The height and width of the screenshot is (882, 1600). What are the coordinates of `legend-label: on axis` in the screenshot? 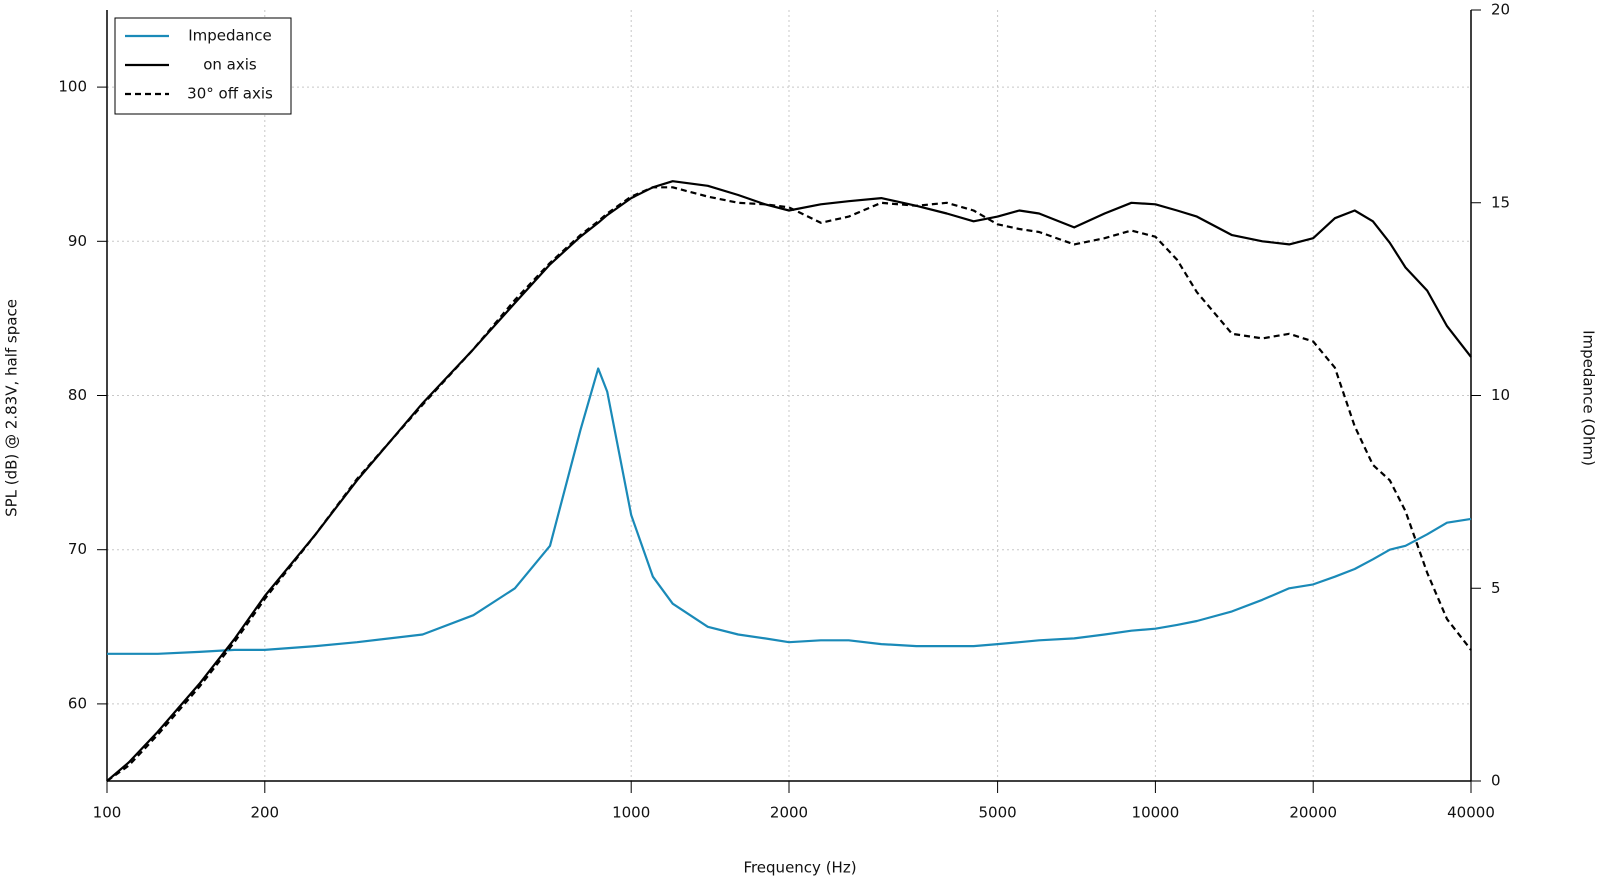 It's located at (230, 65).